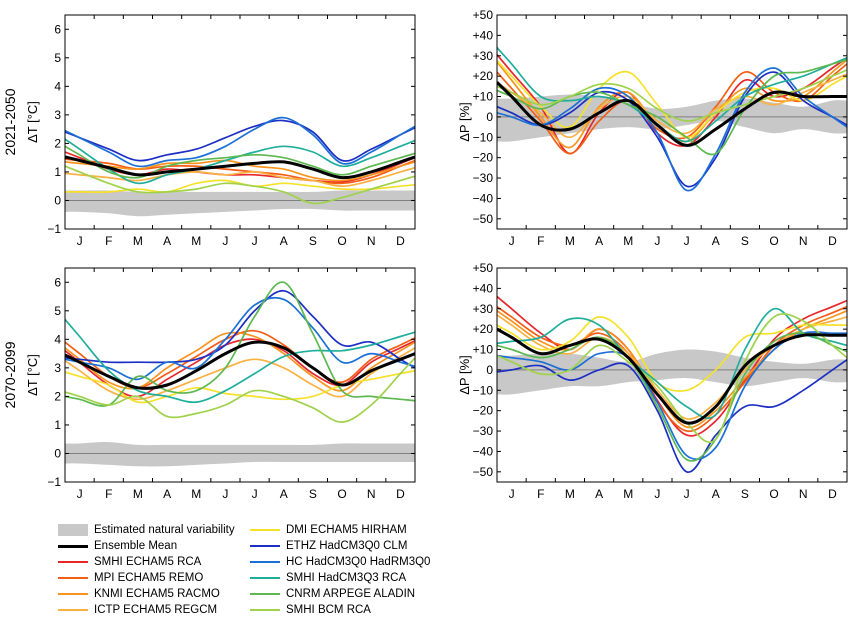 The width and height of the screenshot is (850, 622). What do you see at coordinates (57, 115) in the screenshot?
I see `y-tick-label: 3` at bounding box center [57, 115].